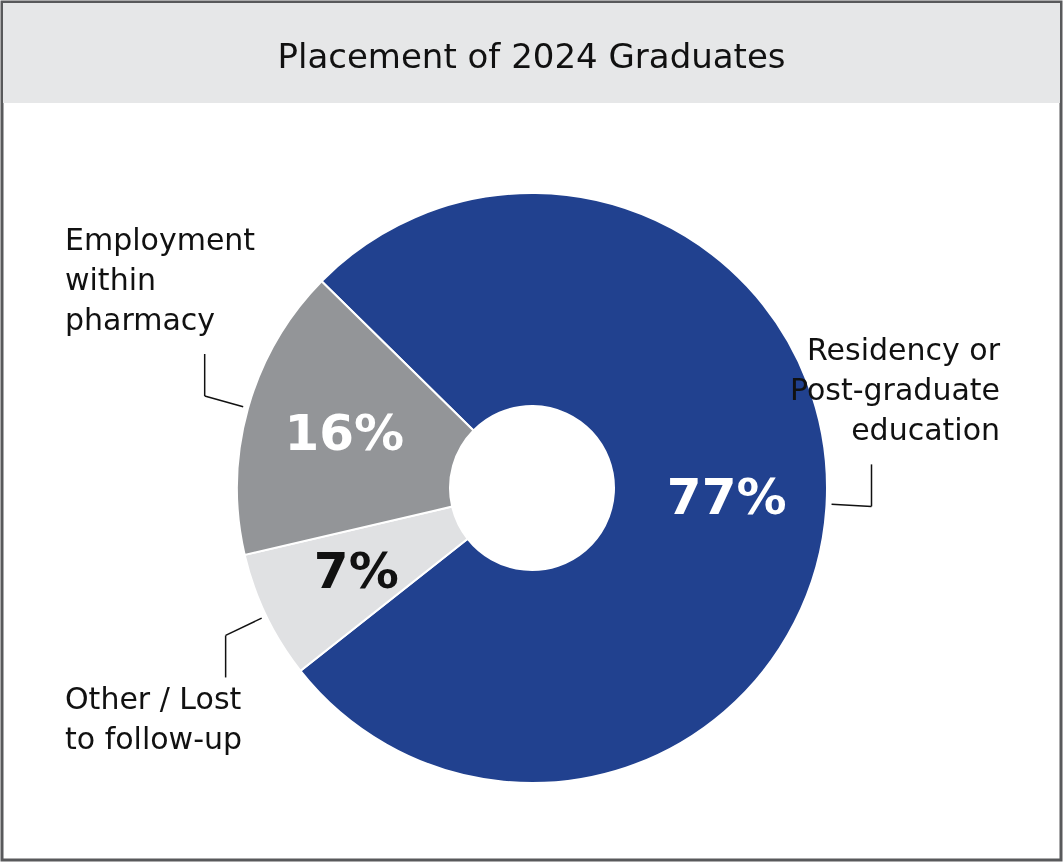  Describe the element at coordinates (356, 570) in the screenshot. I see `data-label: 7%` at that location.